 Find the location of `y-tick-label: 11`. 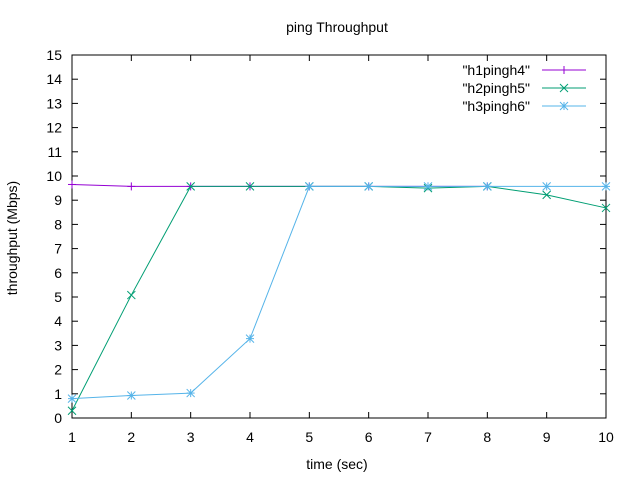

y-tick-label: 11 is located at coordinates (54, 152).